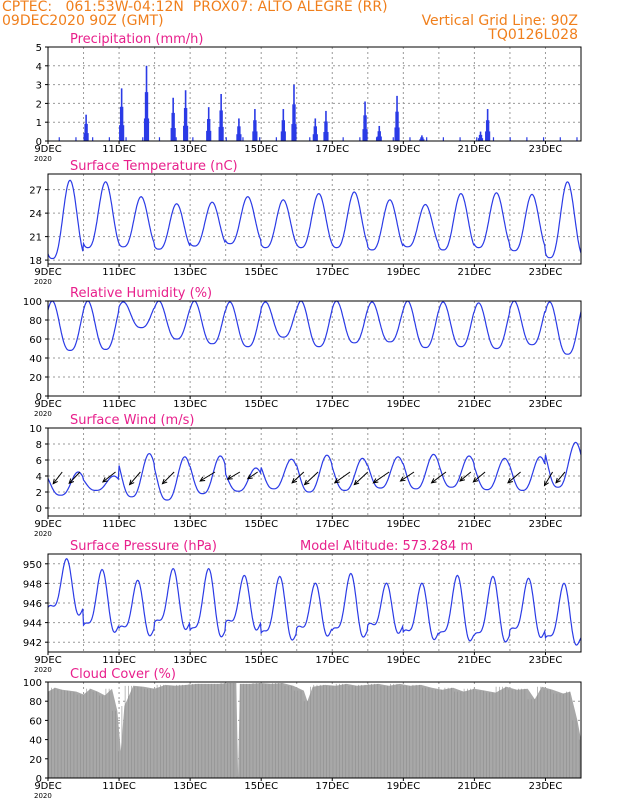 The image size is (618, 800). What do you see at coordinates (35, 378) in the screenshot?
I see `y-tick-label: 20` at bounding box center [35, 378].